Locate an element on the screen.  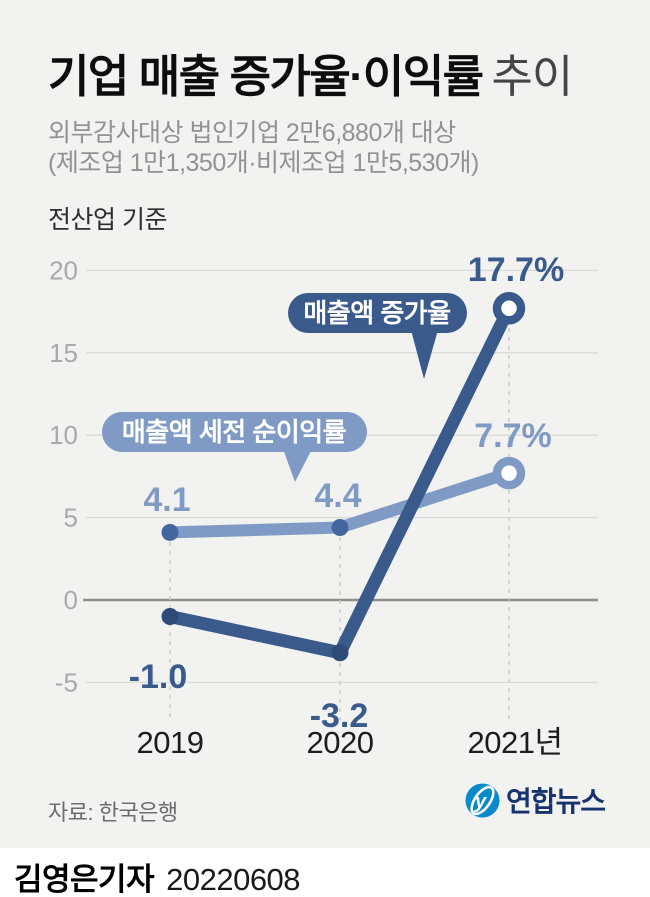
callout-tail-dark is located at coordinates (424, 354).